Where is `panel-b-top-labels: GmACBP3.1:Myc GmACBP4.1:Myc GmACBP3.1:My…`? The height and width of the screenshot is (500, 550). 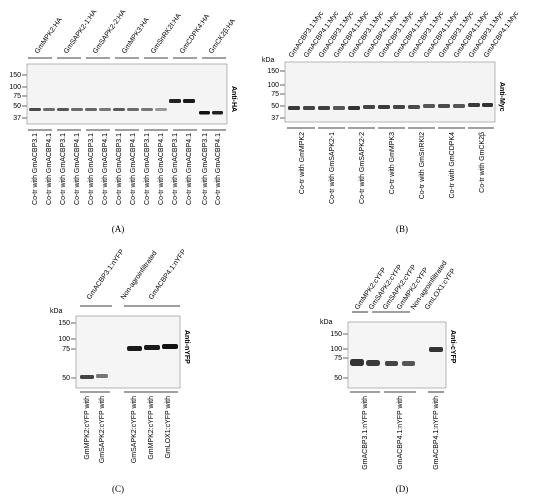 panel-b-top-labels: GmACBP3.1:Myc GmACBP4.1:Myc GmACBP3.1:My… is located at coordinates (404, 34).